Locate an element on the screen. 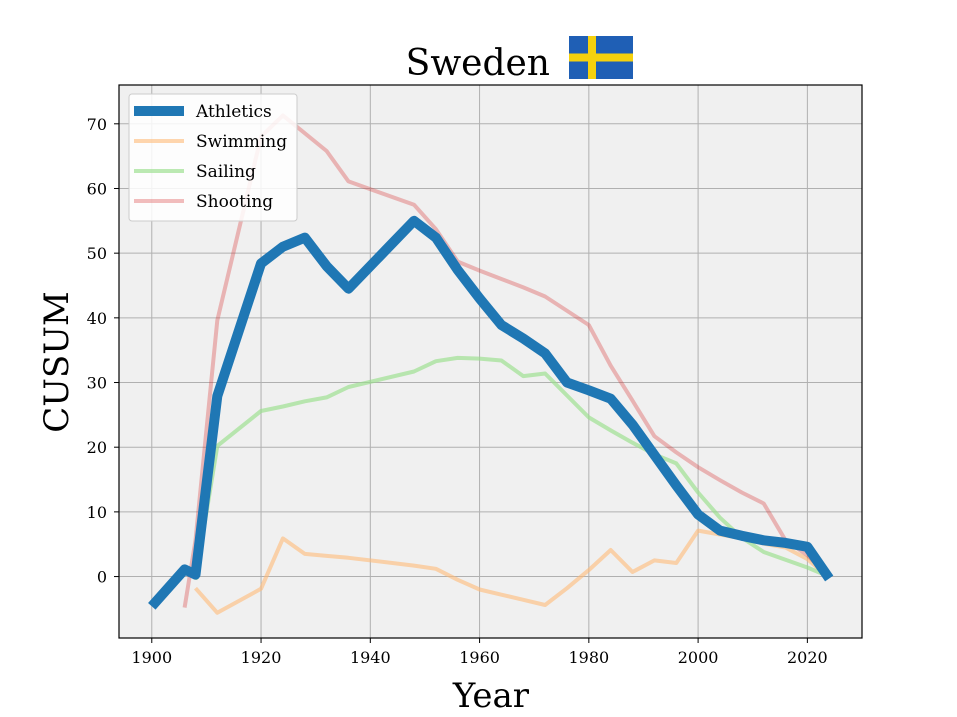  y-tick-label: 10 is located at coordinates (97, 512).